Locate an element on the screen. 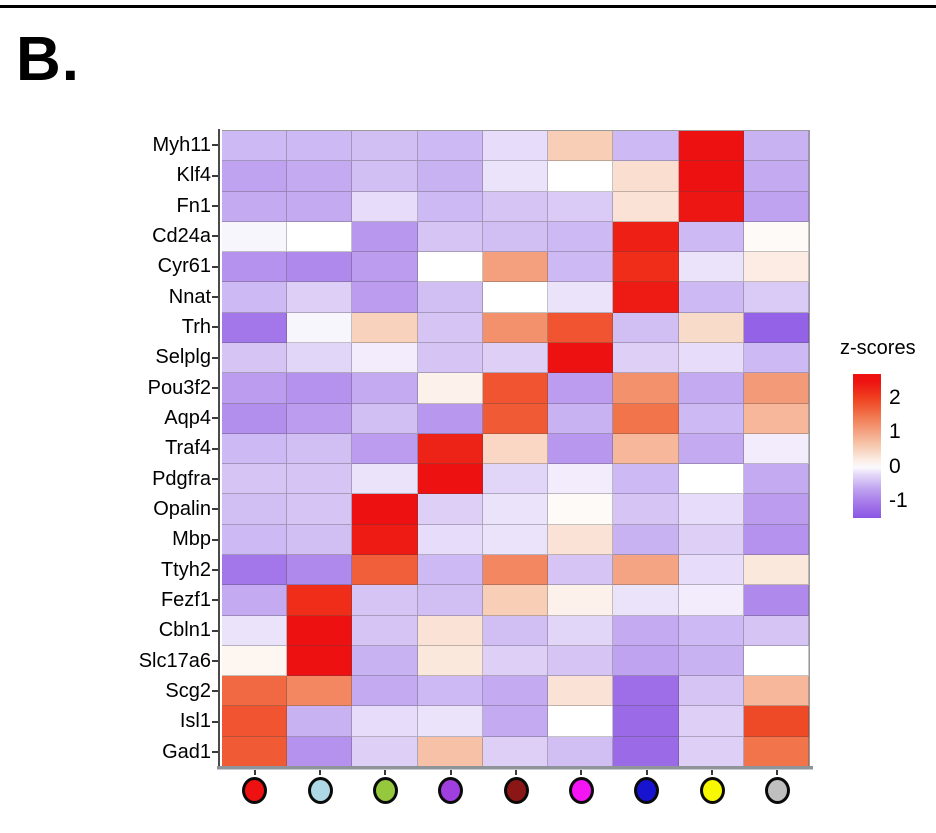 The height and width of the screenshot is (833, 936). heatmap-cell-isl1-blue is located at coordinates (646, 721).